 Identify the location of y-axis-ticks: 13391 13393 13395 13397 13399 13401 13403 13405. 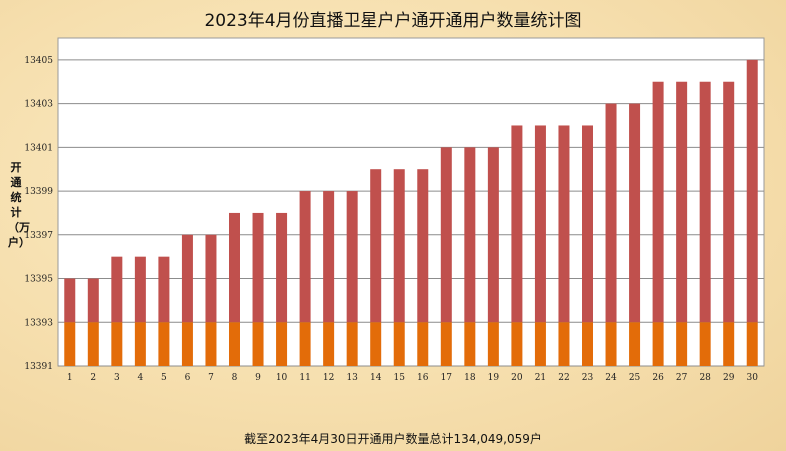
(38, 214).